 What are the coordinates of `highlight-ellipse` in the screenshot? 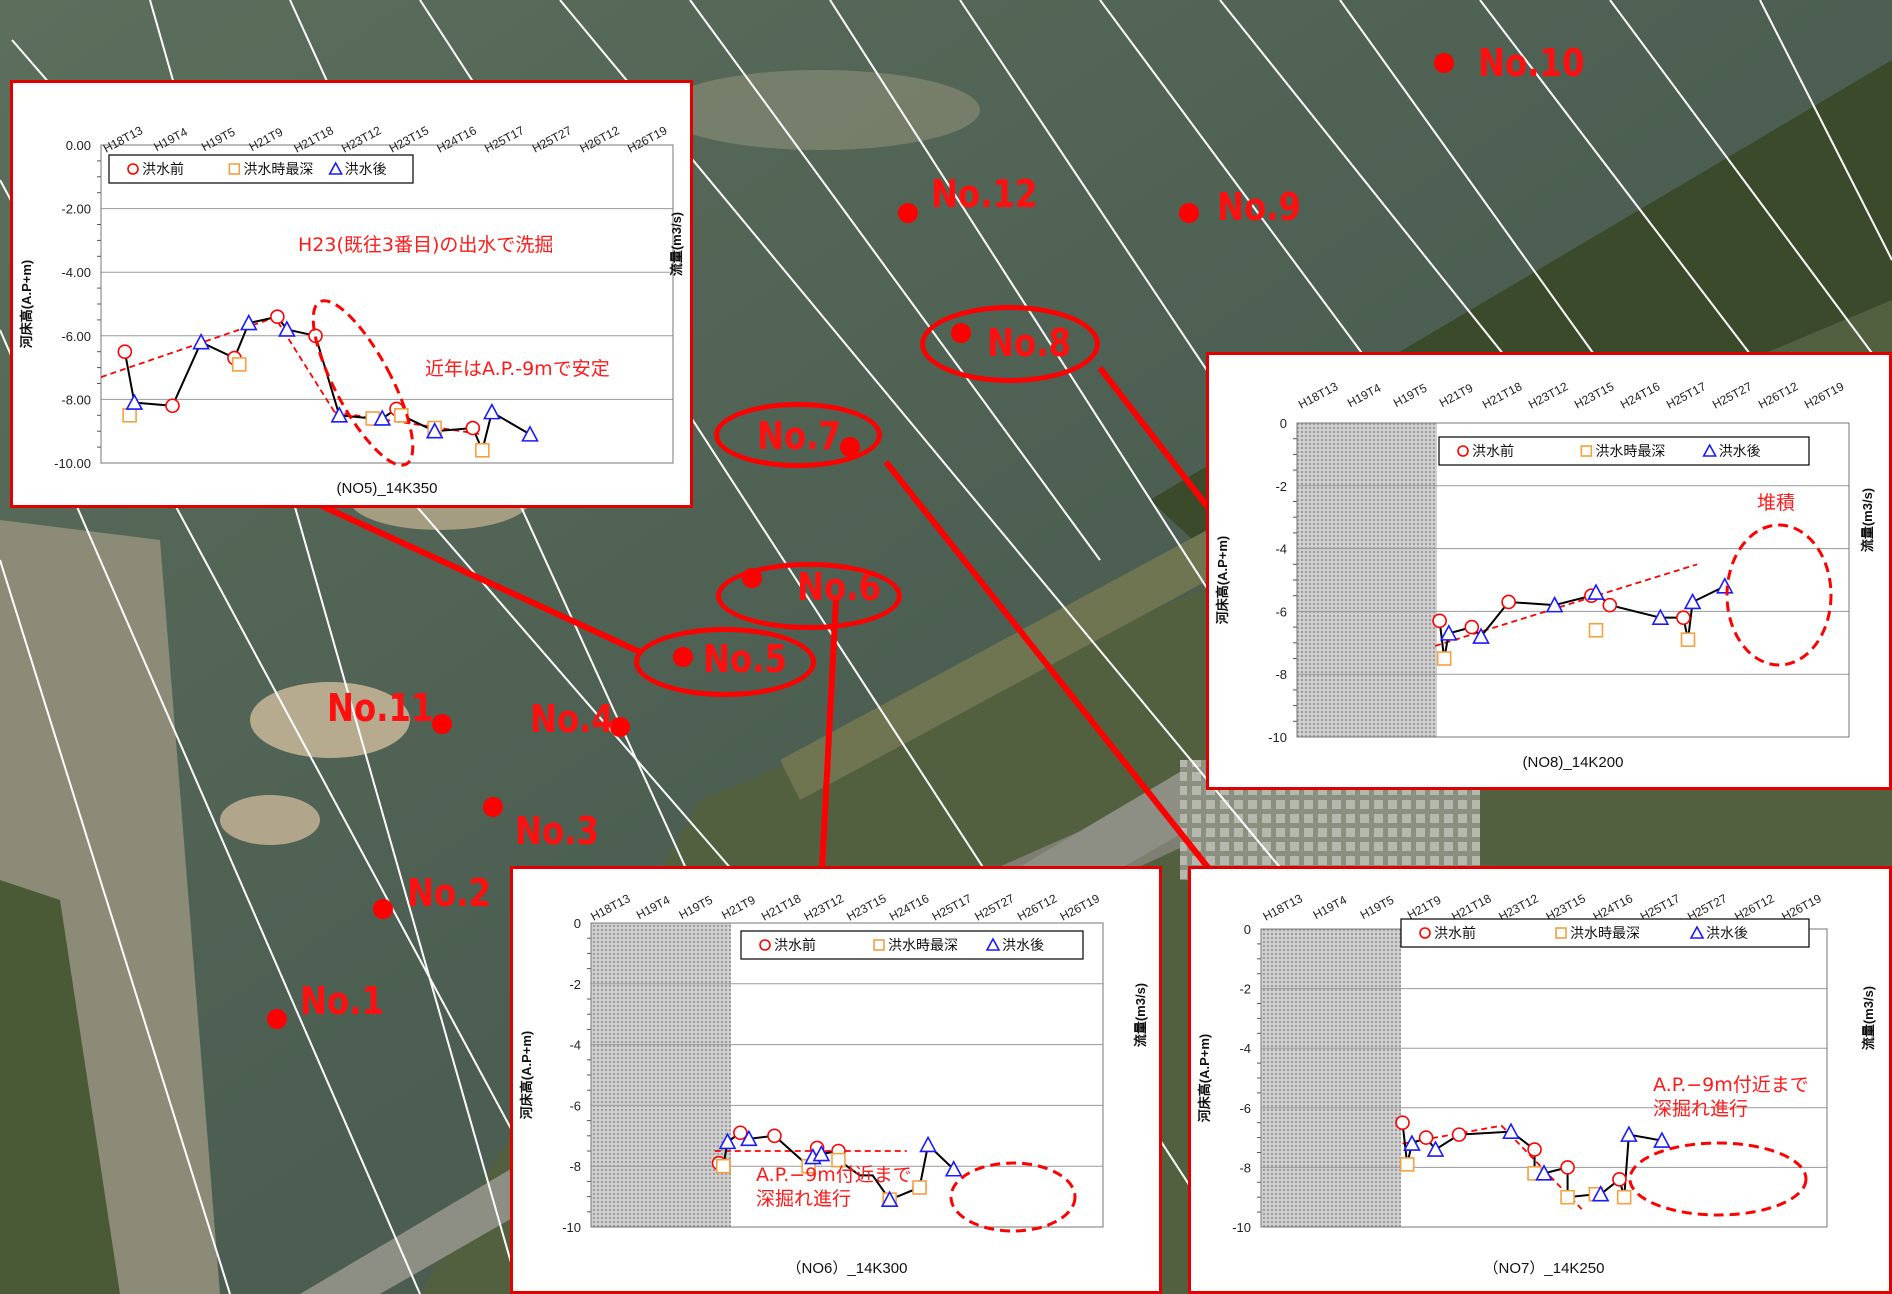 It's located at (1718, 1179).